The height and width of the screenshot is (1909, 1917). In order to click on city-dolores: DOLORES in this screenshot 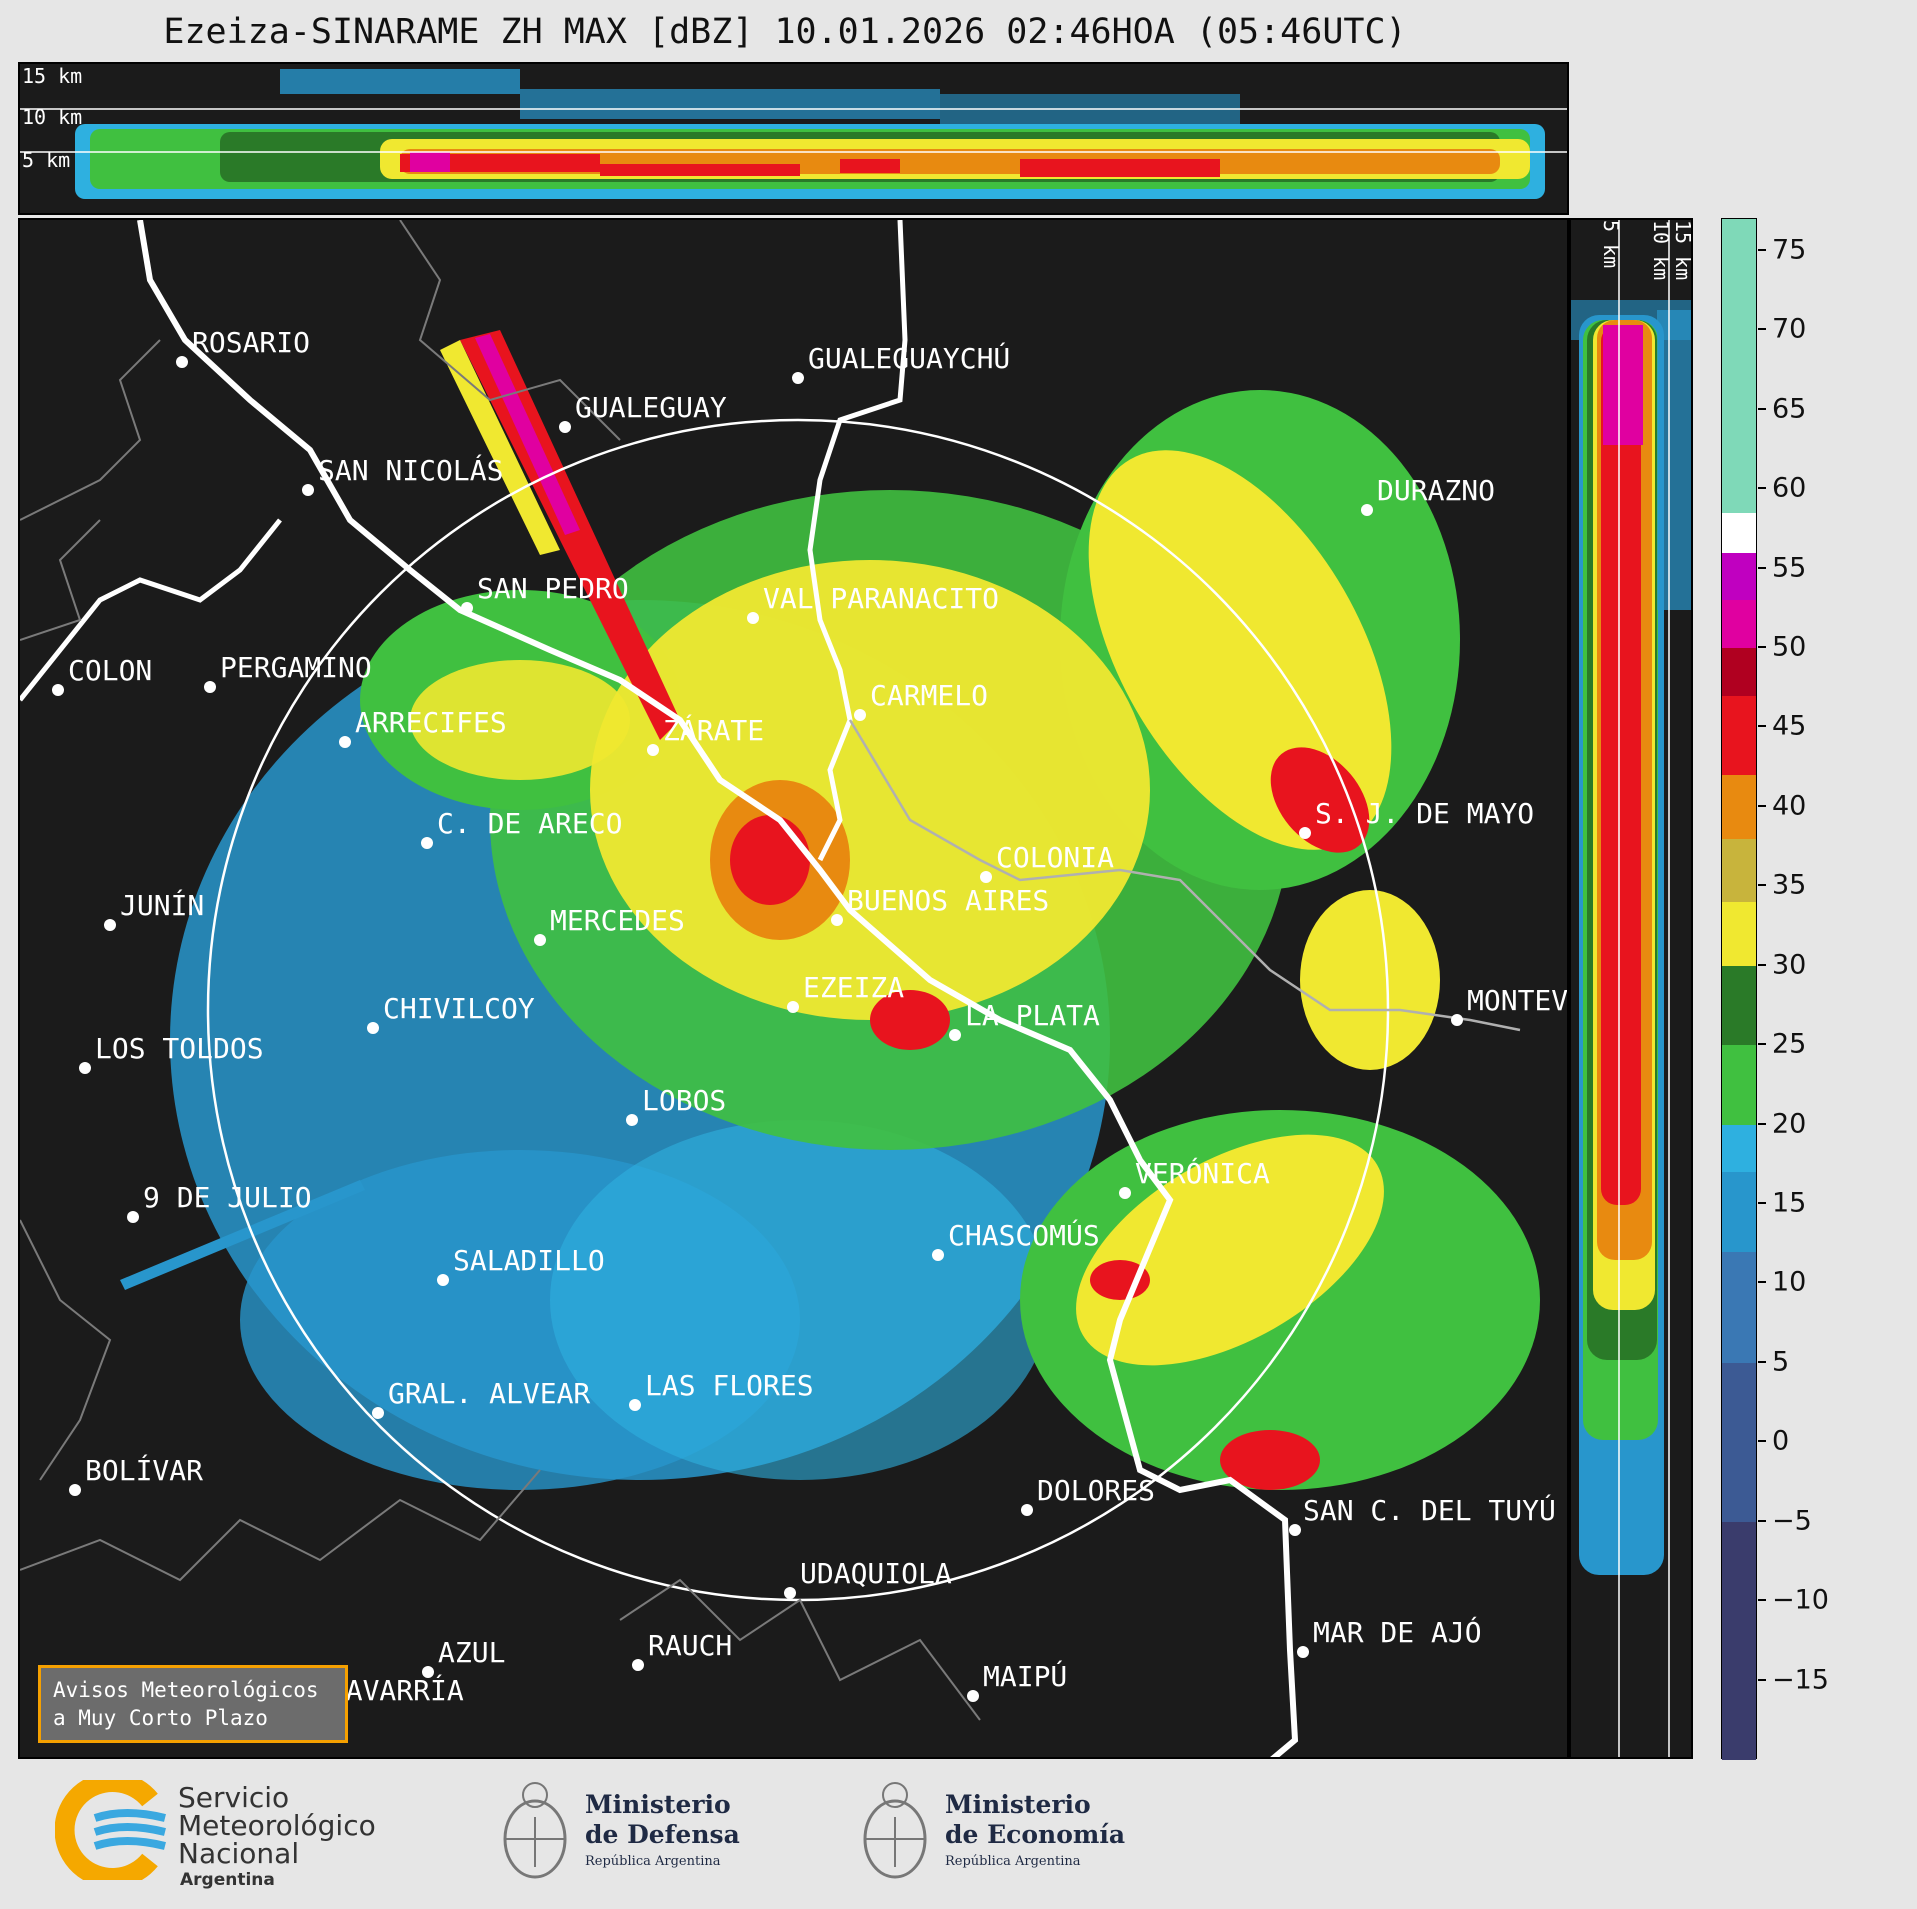, I will do `click(1088, 1495)`.